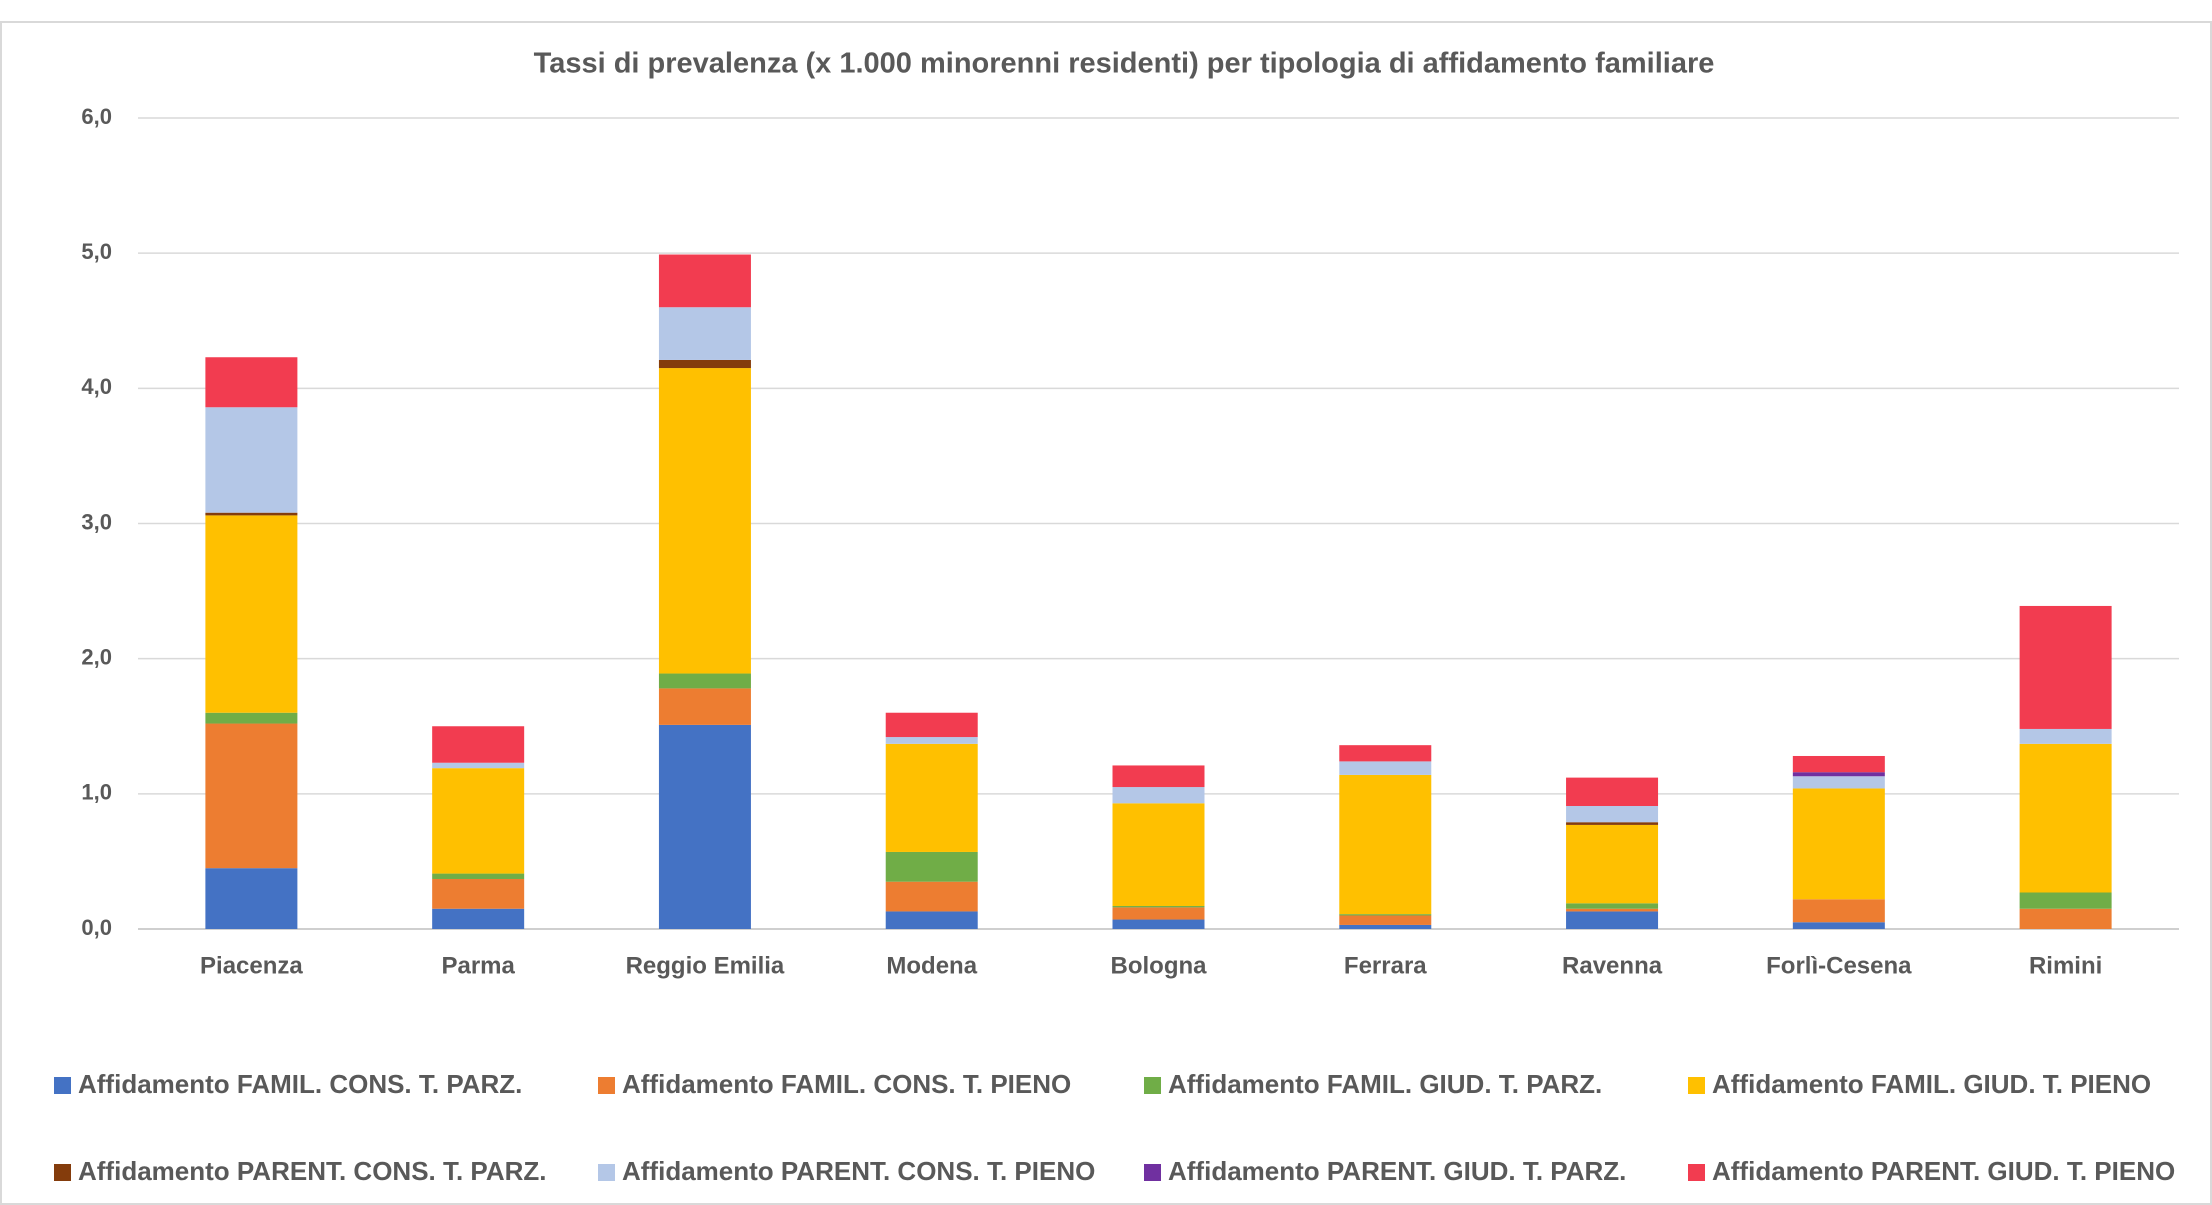 The width and height of the screenshot is (2212, 1205). Describe the element at coordinates (1612, 965) in the screenshot. I see `x-tick-label: Ravenna` at that location.